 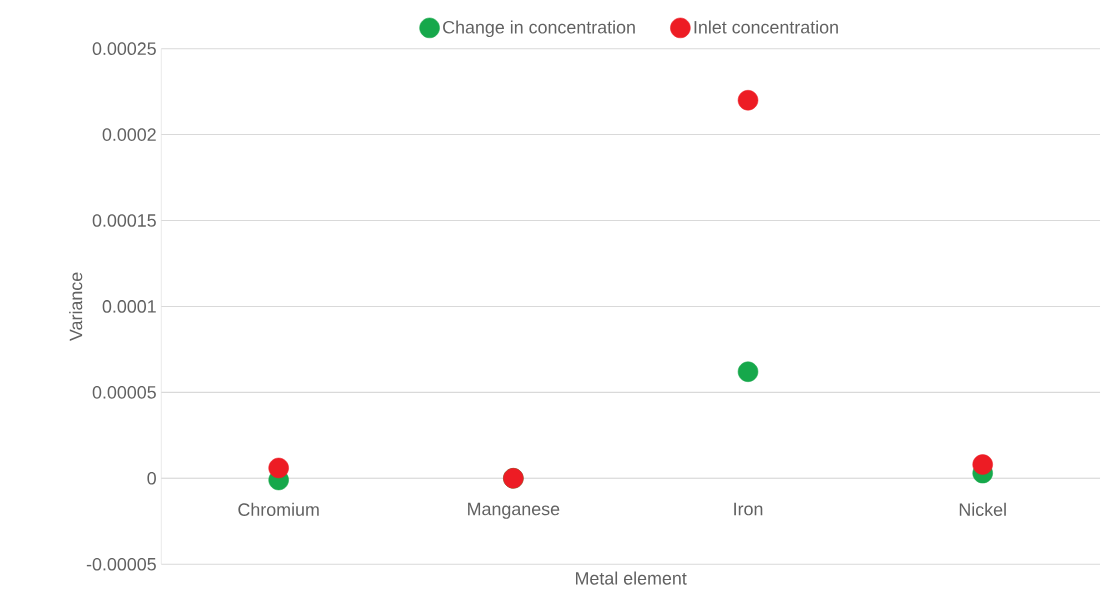 I want to click on y-tick-label: 0.00015, so click(x=124, y=220).